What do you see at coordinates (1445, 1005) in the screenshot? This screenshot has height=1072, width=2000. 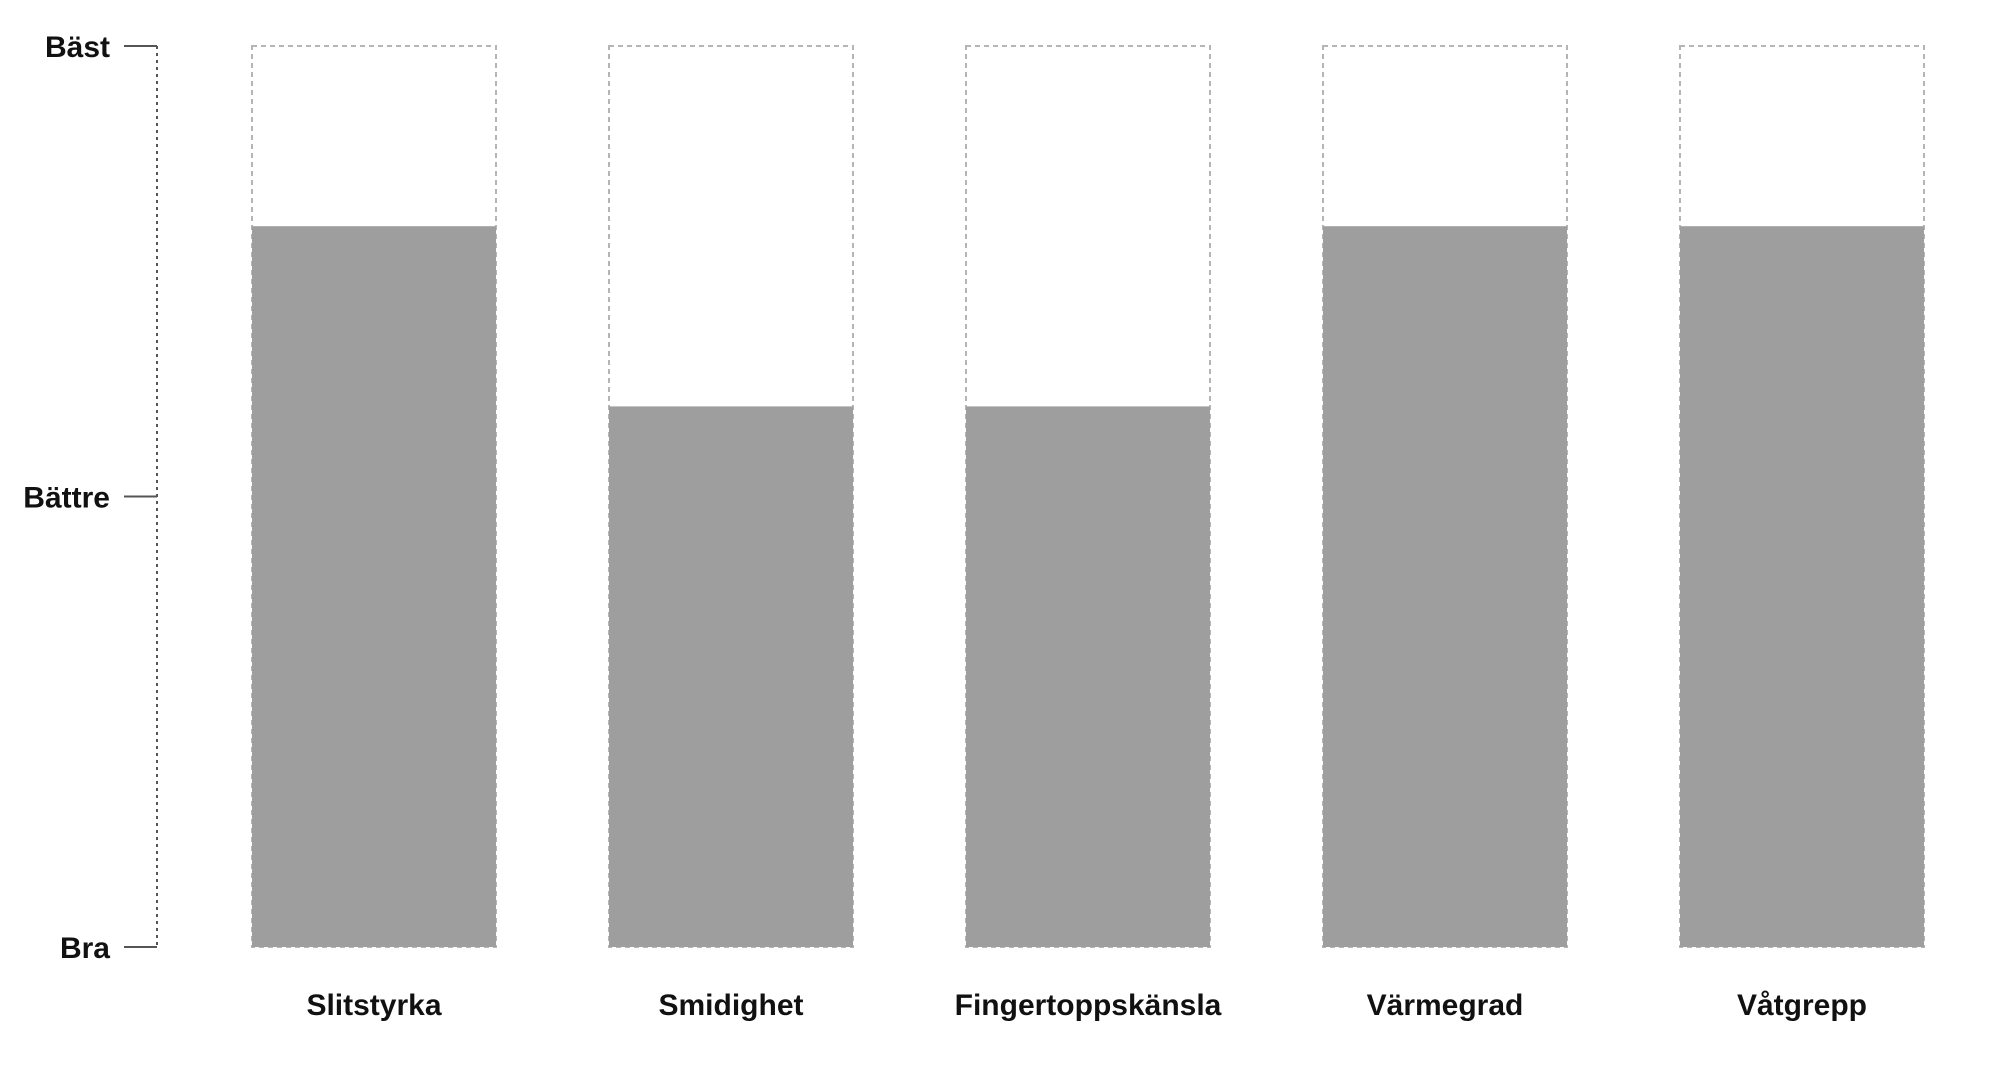 I see `x-category-label: Värmegrad` at bounding box center [1445, 1005].